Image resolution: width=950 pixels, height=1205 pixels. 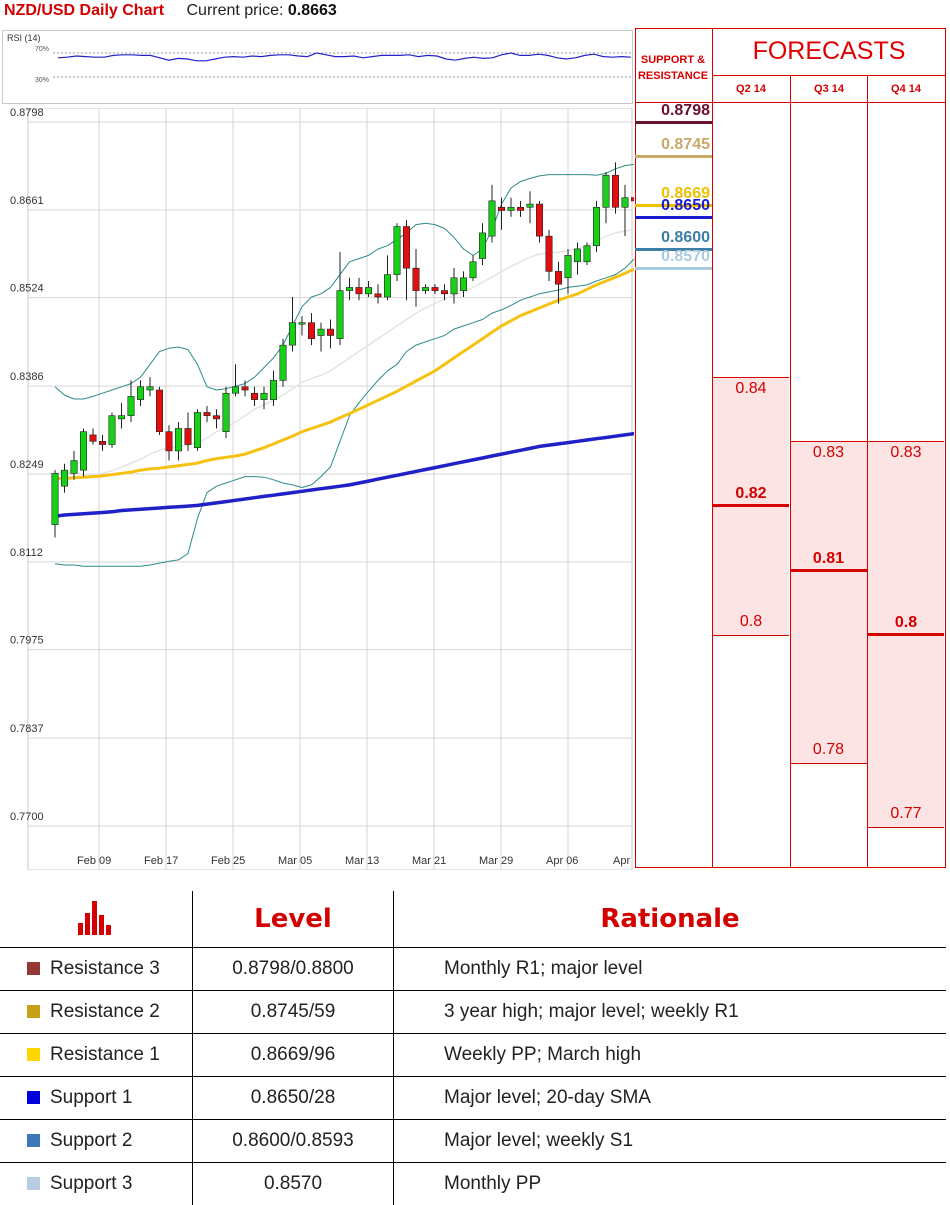 What do you see at coordinates (293, 1055) in the screenshot?
I see `level-value-cell: 0.8669/96` at bounding box center [293, 1055].